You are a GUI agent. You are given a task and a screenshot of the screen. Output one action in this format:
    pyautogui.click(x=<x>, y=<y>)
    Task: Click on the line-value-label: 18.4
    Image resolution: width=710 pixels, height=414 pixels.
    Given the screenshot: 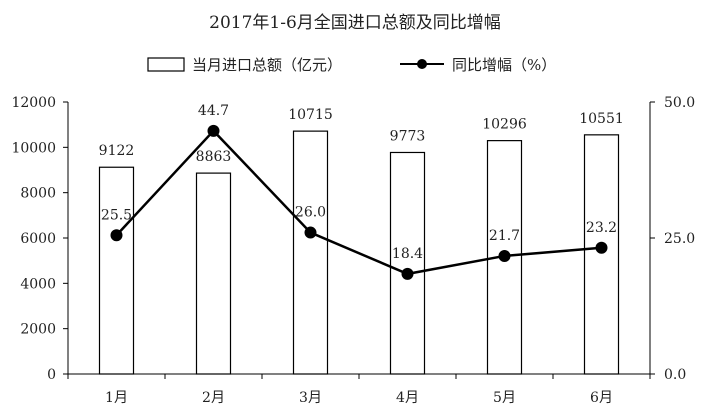 What is the action you would take?
    pyautogui.click(x=407, y=254)
    